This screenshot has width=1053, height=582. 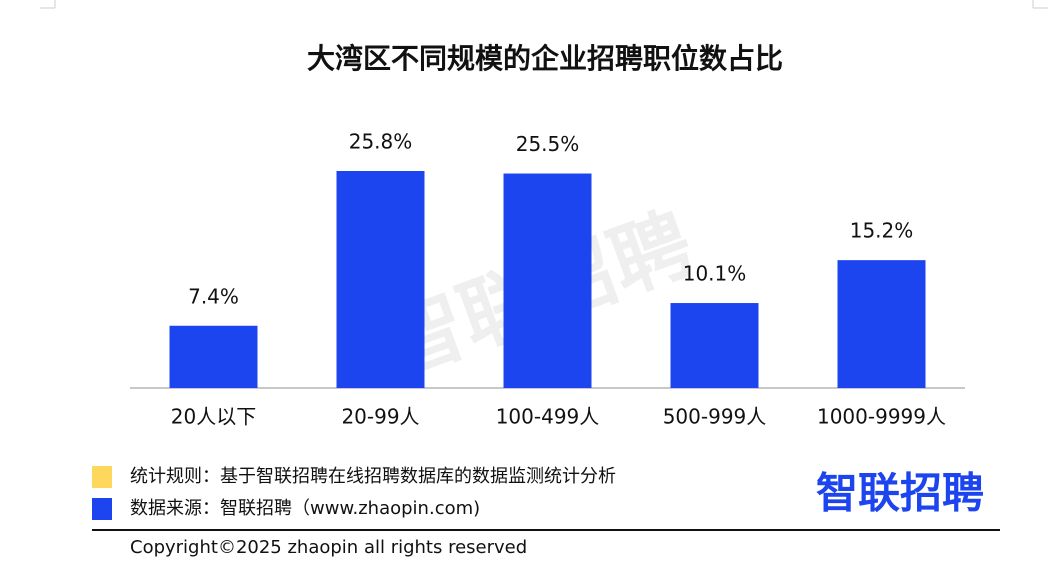 What do you see at coordinates (715, 274) in the screenshot?
I see `value-label: 10.1%` at bounding box center [715, 274].